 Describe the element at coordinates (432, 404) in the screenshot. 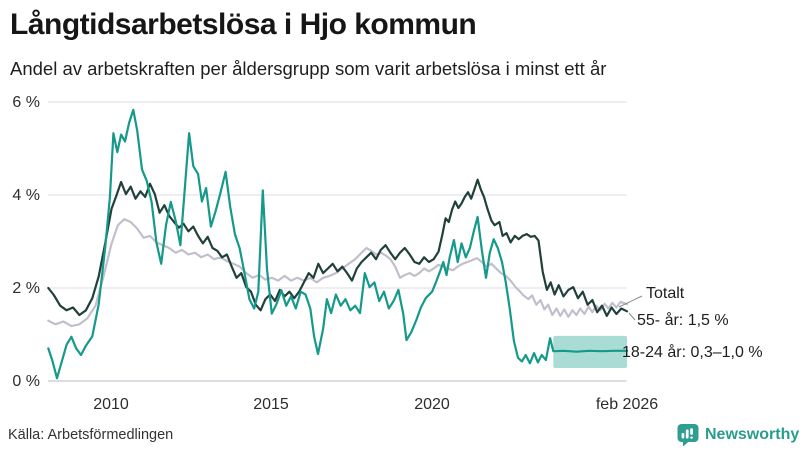

I see `x-tick-2020: 2020` at that location.